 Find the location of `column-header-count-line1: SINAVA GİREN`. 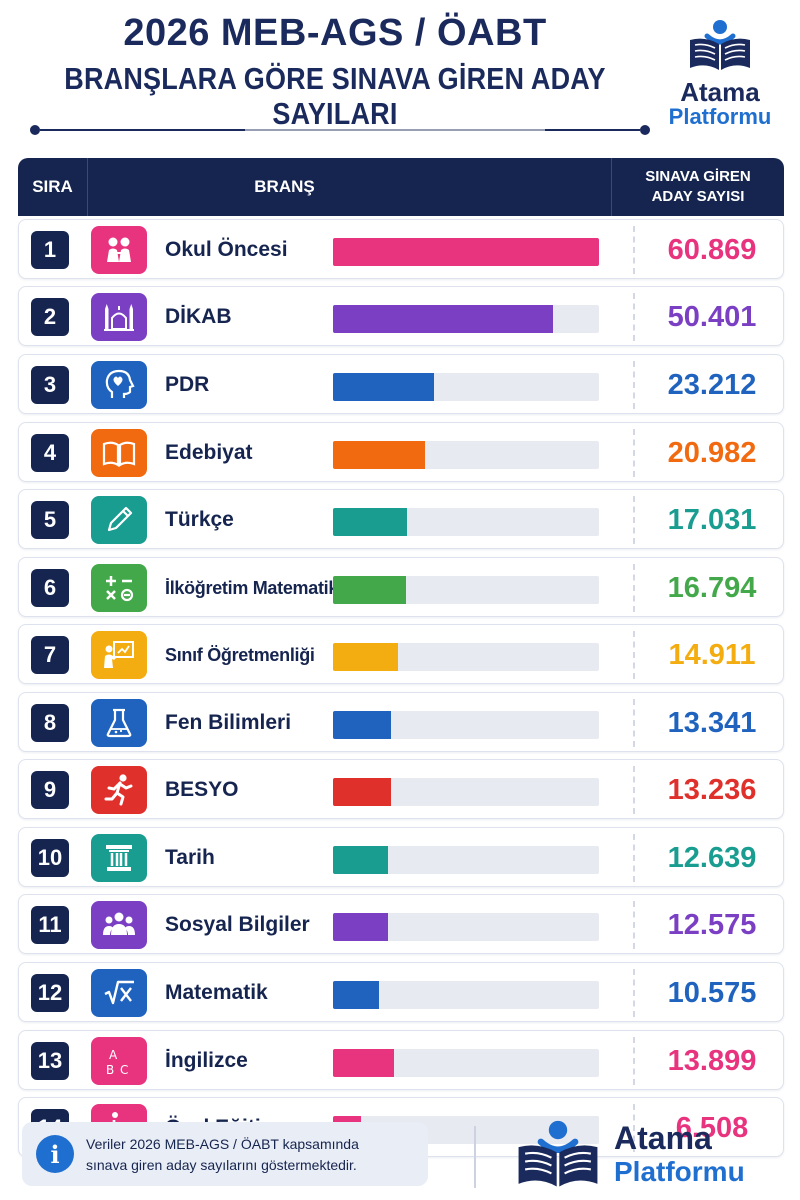

column-header-count-line1: SINAVA GİREN is located at coordinates (698, 176).